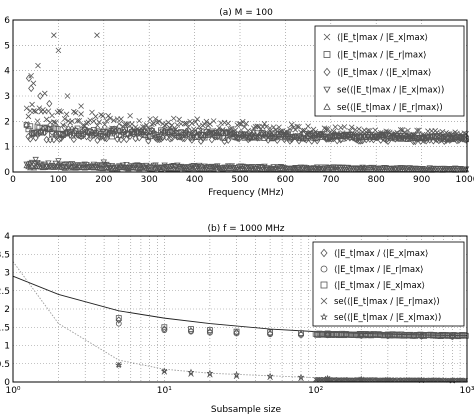 The image size is (474, 417). Describe the element at coordinates (324, 269) in the screenshot. I see `legend-marker-circle` at that location.